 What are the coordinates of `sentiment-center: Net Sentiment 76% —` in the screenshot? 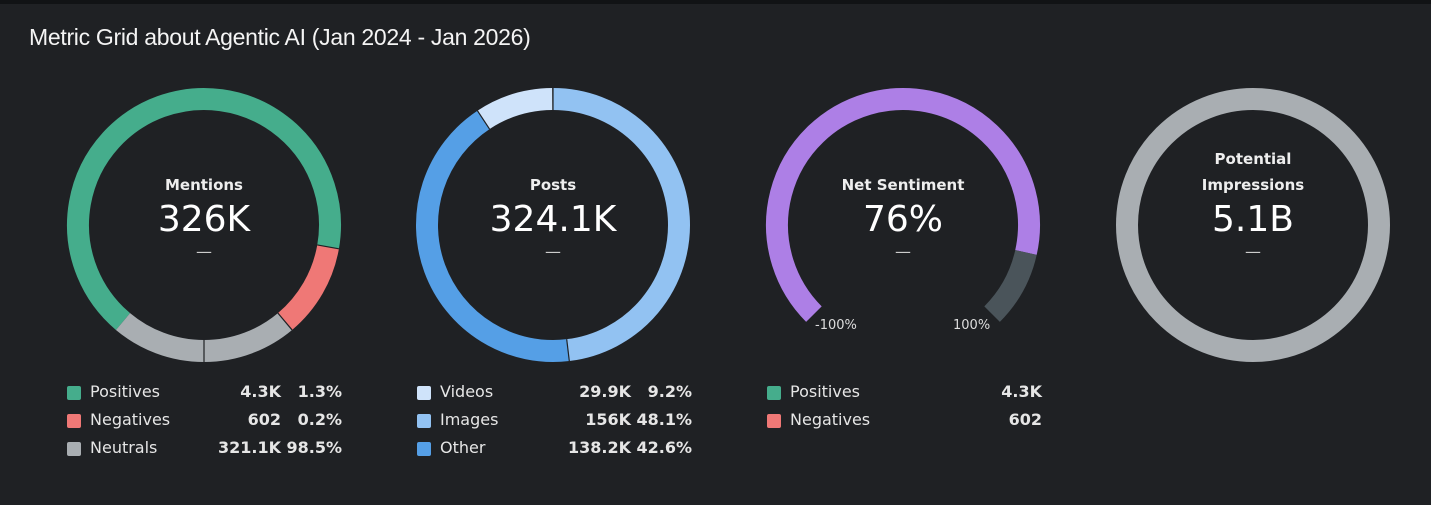 It's located at (903, 217).